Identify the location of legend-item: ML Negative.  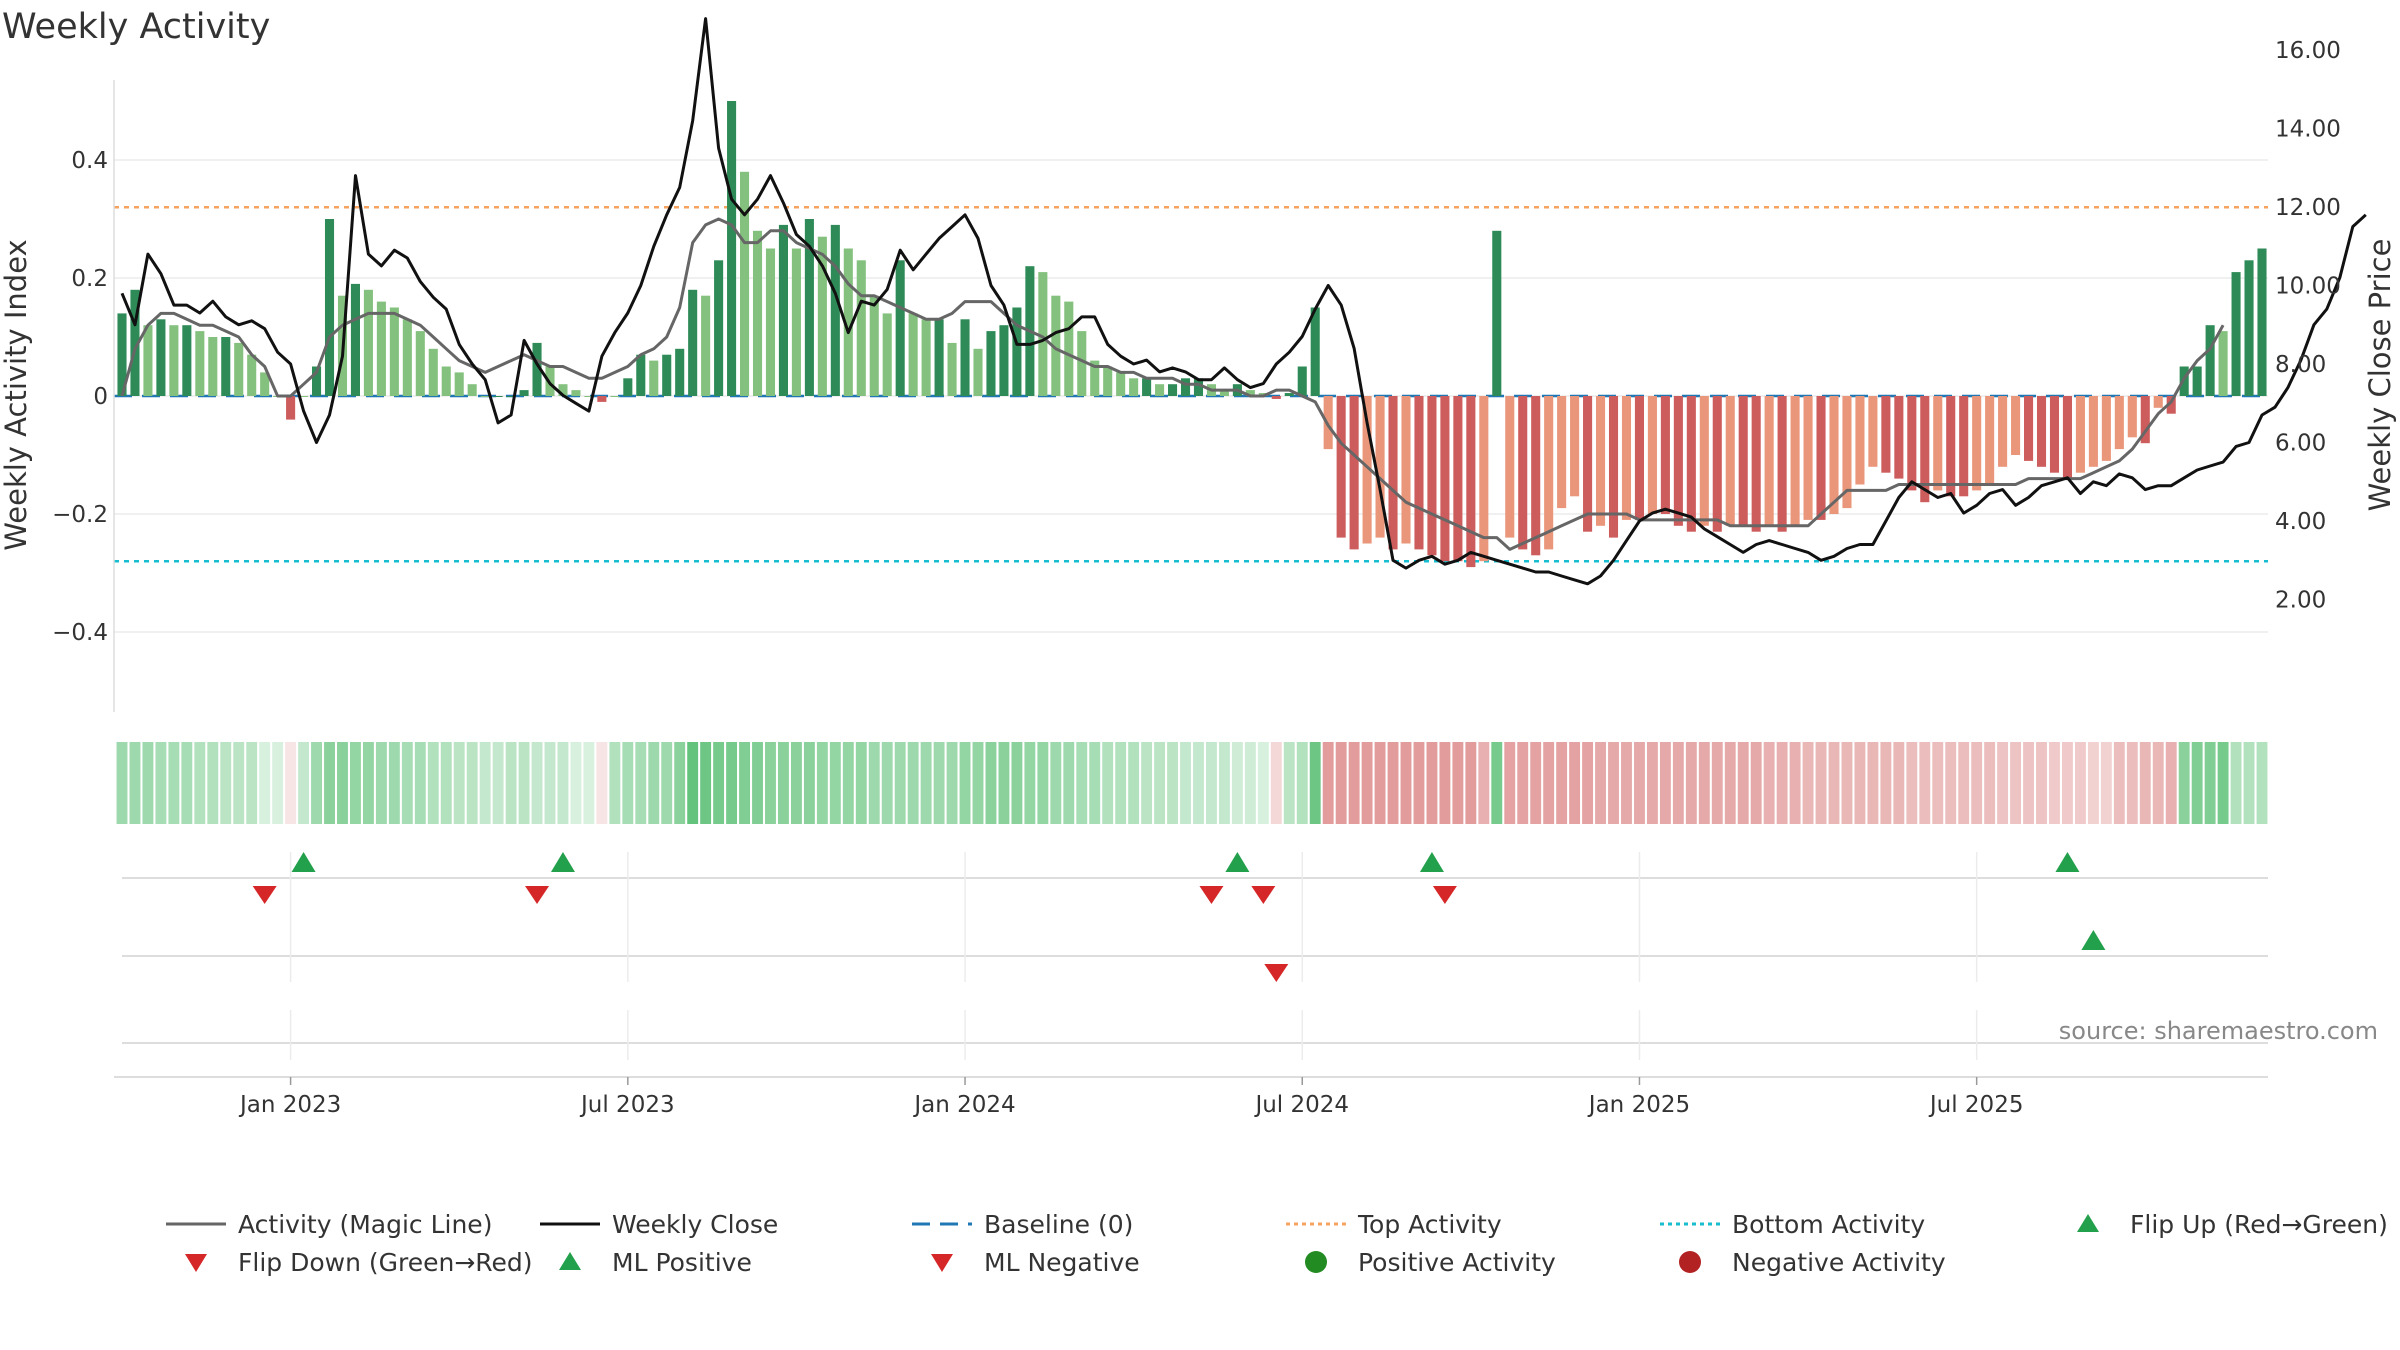
(1035, 1262).